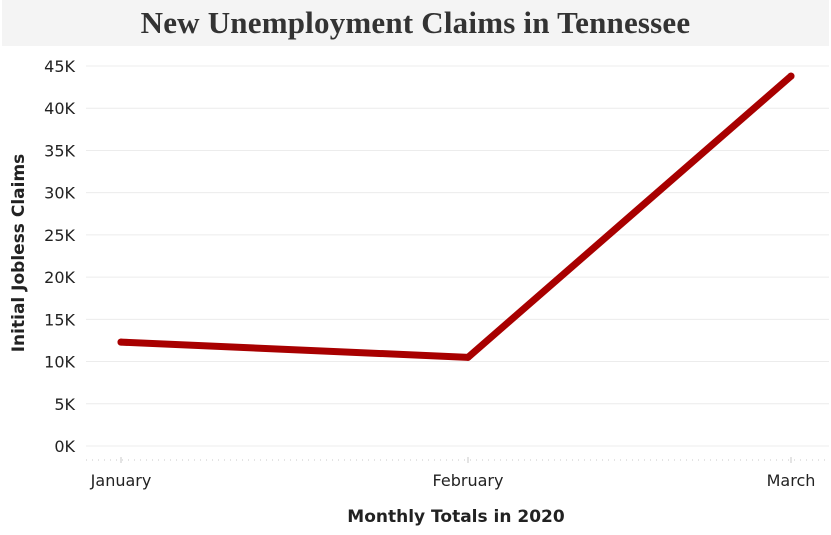 The image size is (831, 535). I want to click on y-tick-label: 15K, so click(59, 319).